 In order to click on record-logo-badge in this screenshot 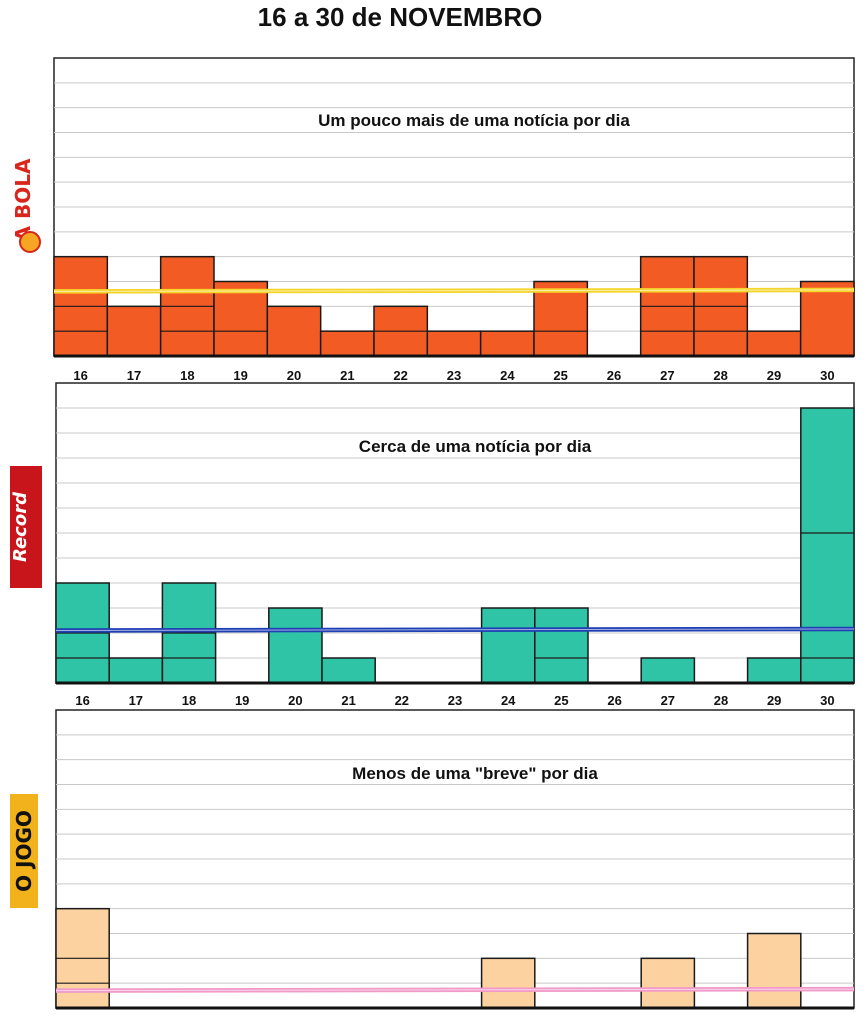, I will do `click(26, 527)`.